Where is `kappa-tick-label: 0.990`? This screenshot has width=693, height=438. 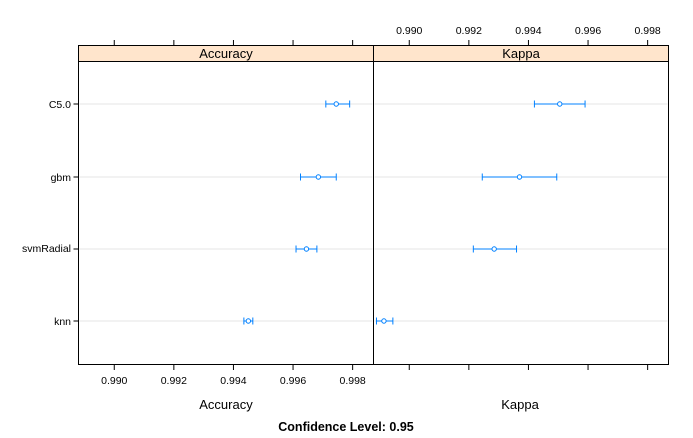
kappa-tick-label: 0.990 is located at coordinates (409, 31).